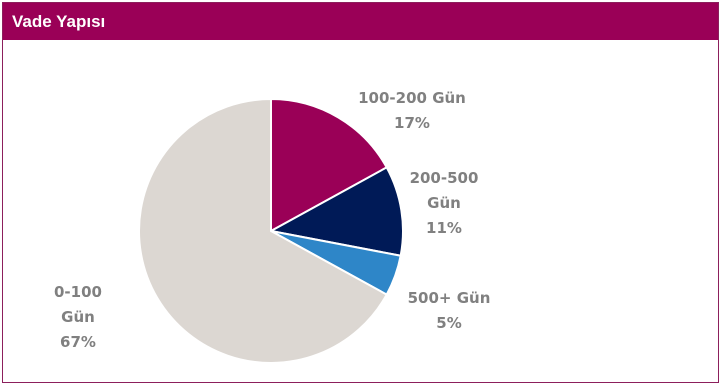 Image resolution: width=725 pixels, height=389 pixels. Describe the element at coordinates (444, 203) in the screenshot. I see `slice-label: 200-500 Gün 11%` at that location.